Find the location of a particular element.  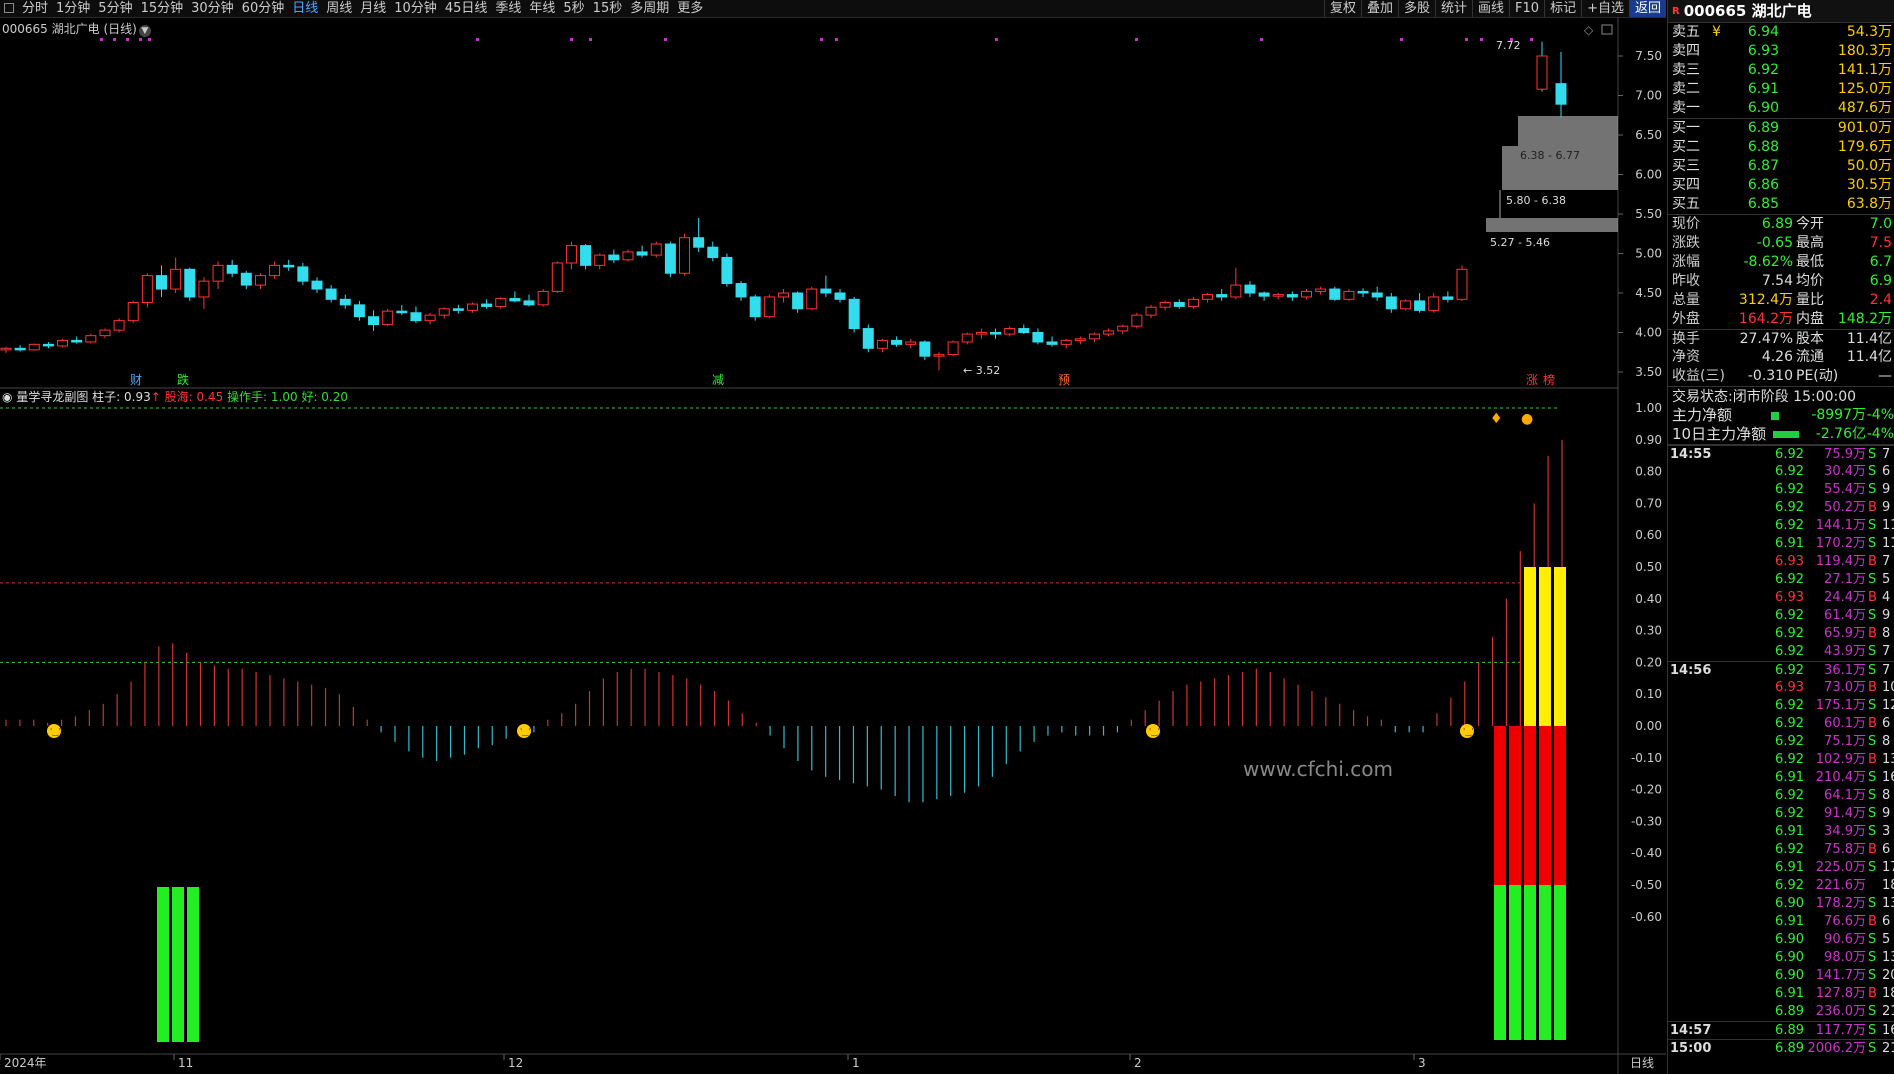

stat-row: 总量 312.4万 量比 2.4 is located at coordinates (1781, 300).